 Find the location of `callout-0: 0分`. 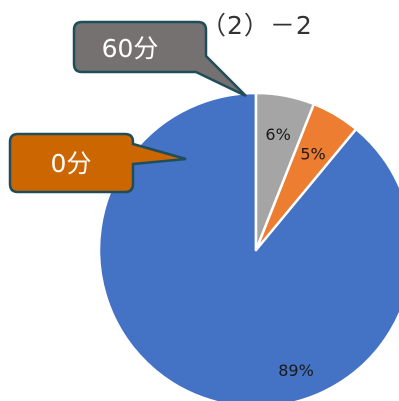

callout-0: 0分 is located at coordinates (97, 163).